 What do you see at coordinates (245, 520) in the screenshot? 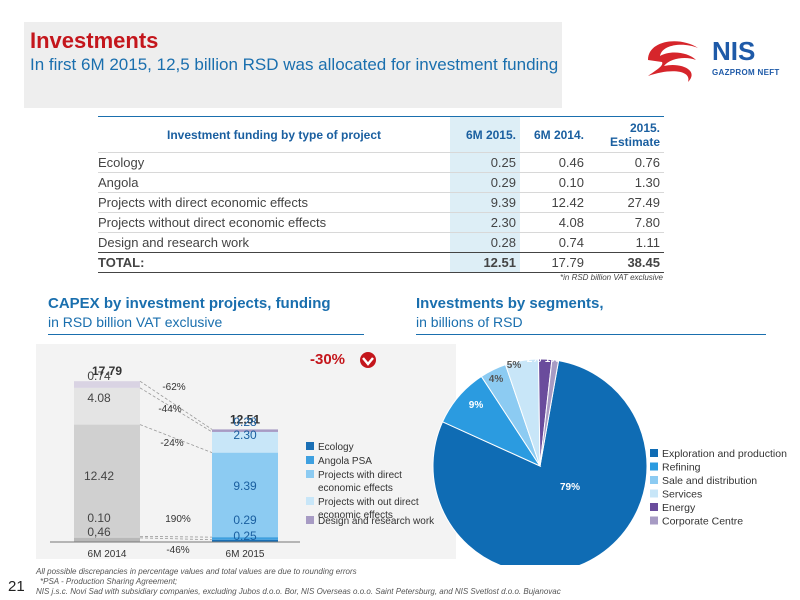
I see `segment-value-label: 0.29` at bounding box center [245, 520].